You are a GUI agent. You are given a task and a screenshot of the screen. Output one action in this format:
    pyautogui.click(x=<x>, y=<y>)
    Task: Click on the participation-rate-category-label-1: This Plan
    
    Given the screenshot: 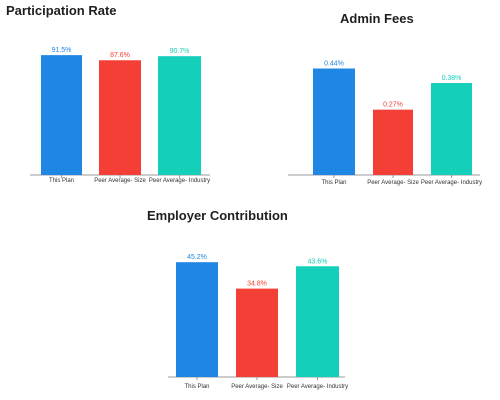 What is the action you would take?
    pyautogui.click(x=61, y=181)
    